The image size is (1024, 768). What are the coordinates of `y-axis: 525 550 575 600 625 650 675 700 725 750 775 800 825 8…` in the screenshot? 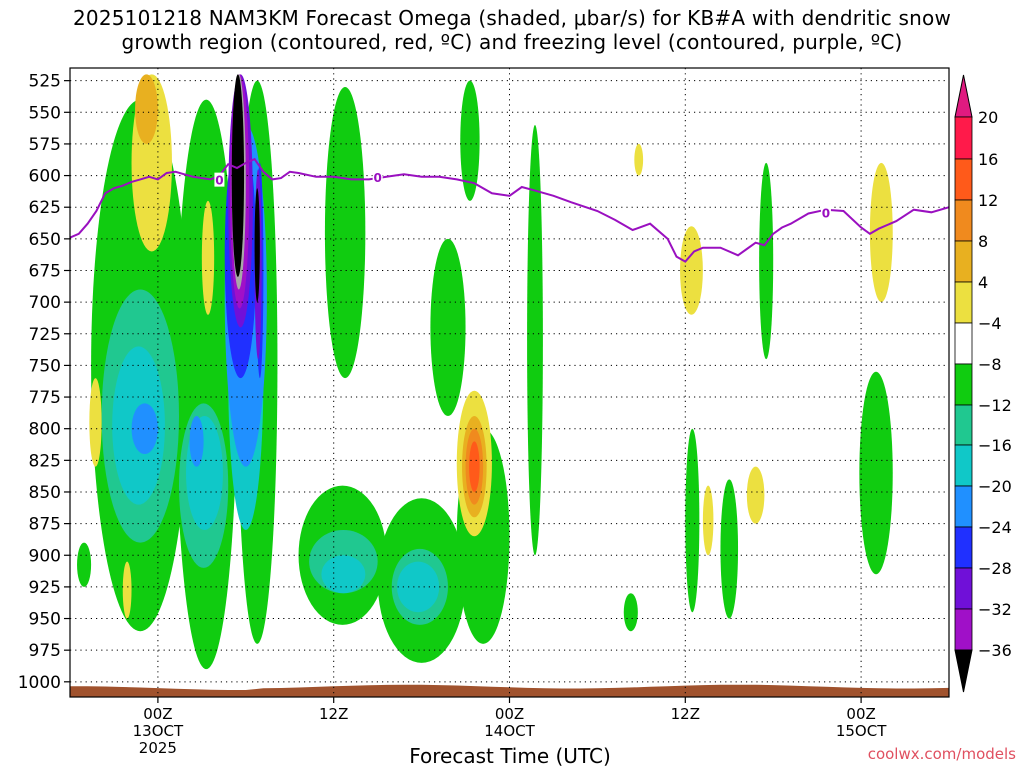 It's located at (44, 382).